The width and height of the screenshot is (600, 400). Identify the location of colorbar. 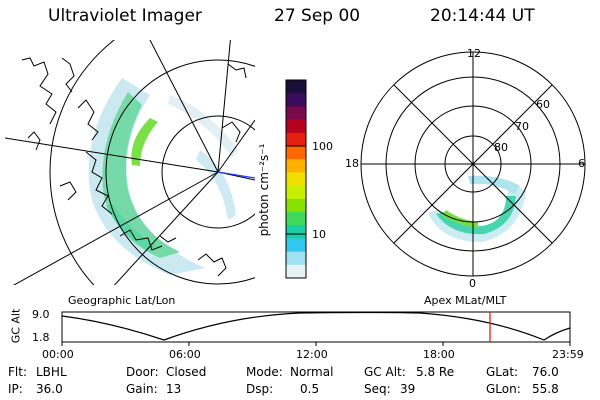
(296, 179).